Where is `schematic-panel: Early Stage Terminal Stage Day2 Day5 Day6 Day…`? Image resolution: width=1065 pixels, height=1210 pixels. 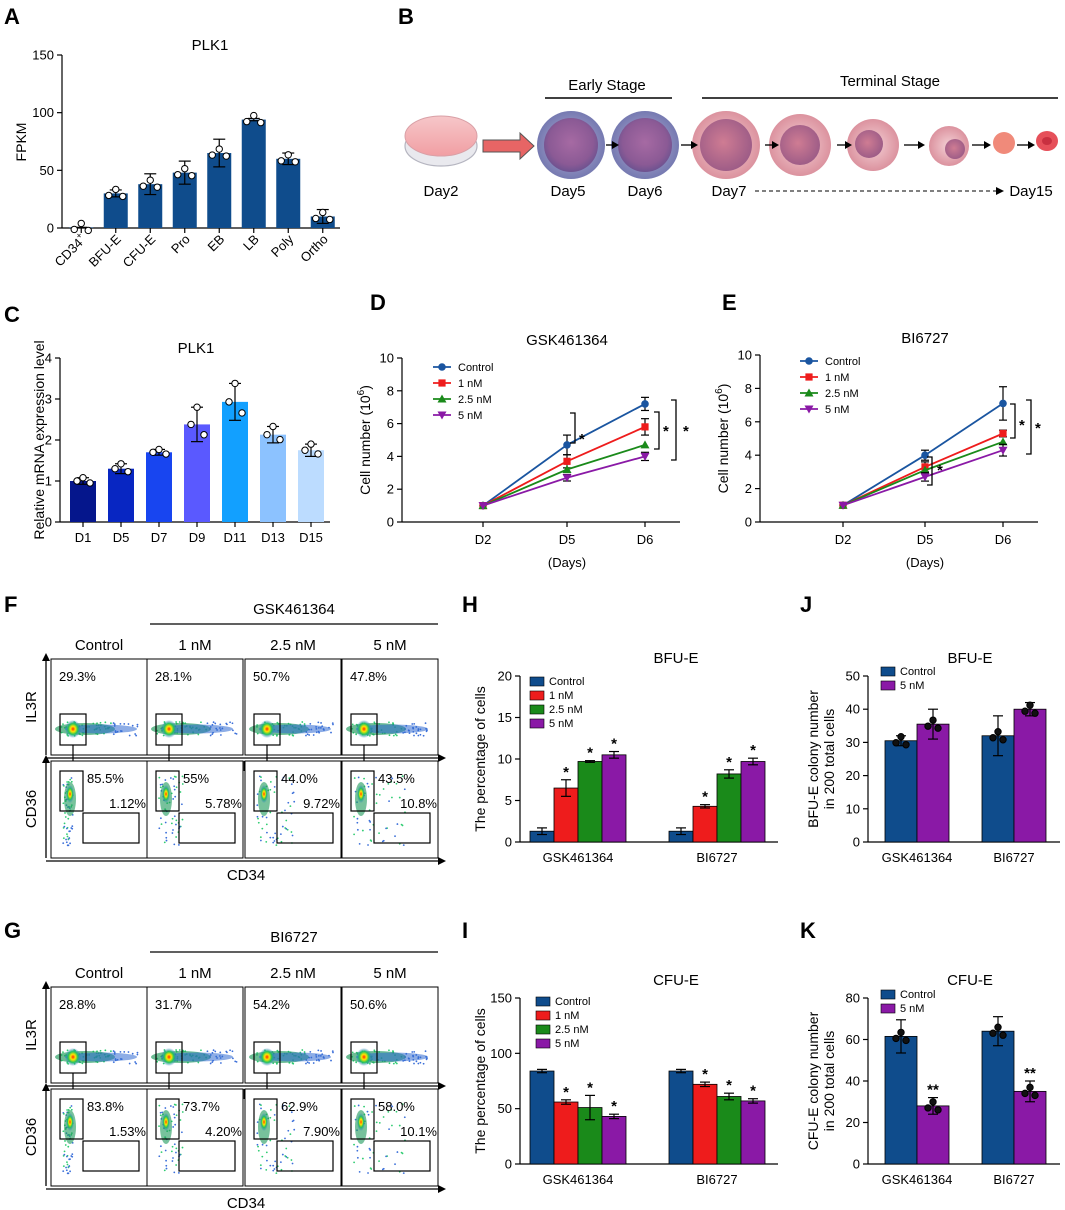
schematic-panel: Early Stage Terminal Stage Day2 Day5 Day6 Day… is located at coordinates (731, 136).